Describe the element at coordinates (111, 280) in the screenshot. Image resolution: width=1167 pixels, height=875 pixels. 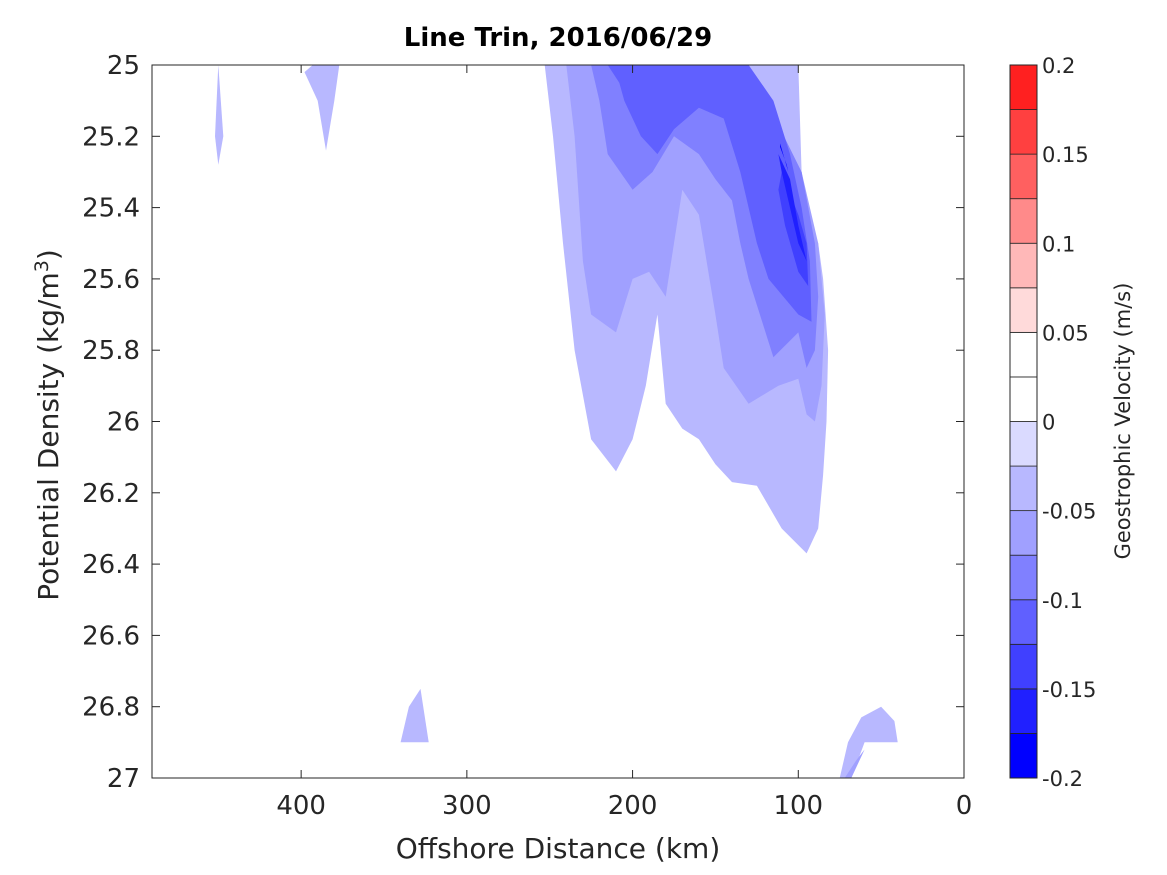
I see `y-tick-label: 25.6` at that location.